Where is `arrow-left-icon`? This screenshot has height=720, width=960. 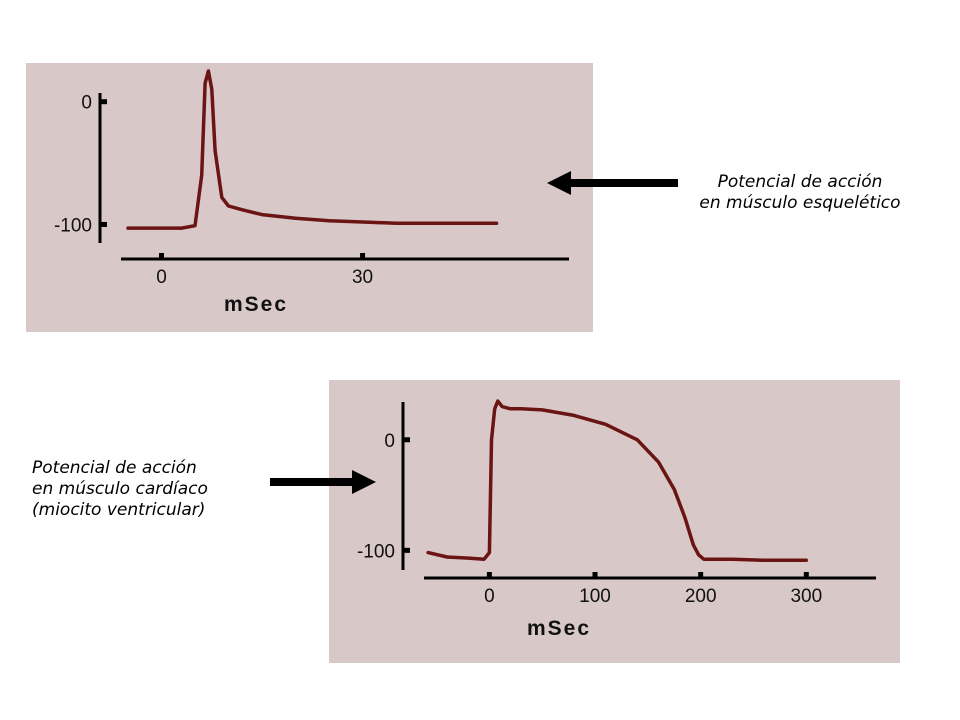
arrow-left-icon is located at coordinates (612, 183).